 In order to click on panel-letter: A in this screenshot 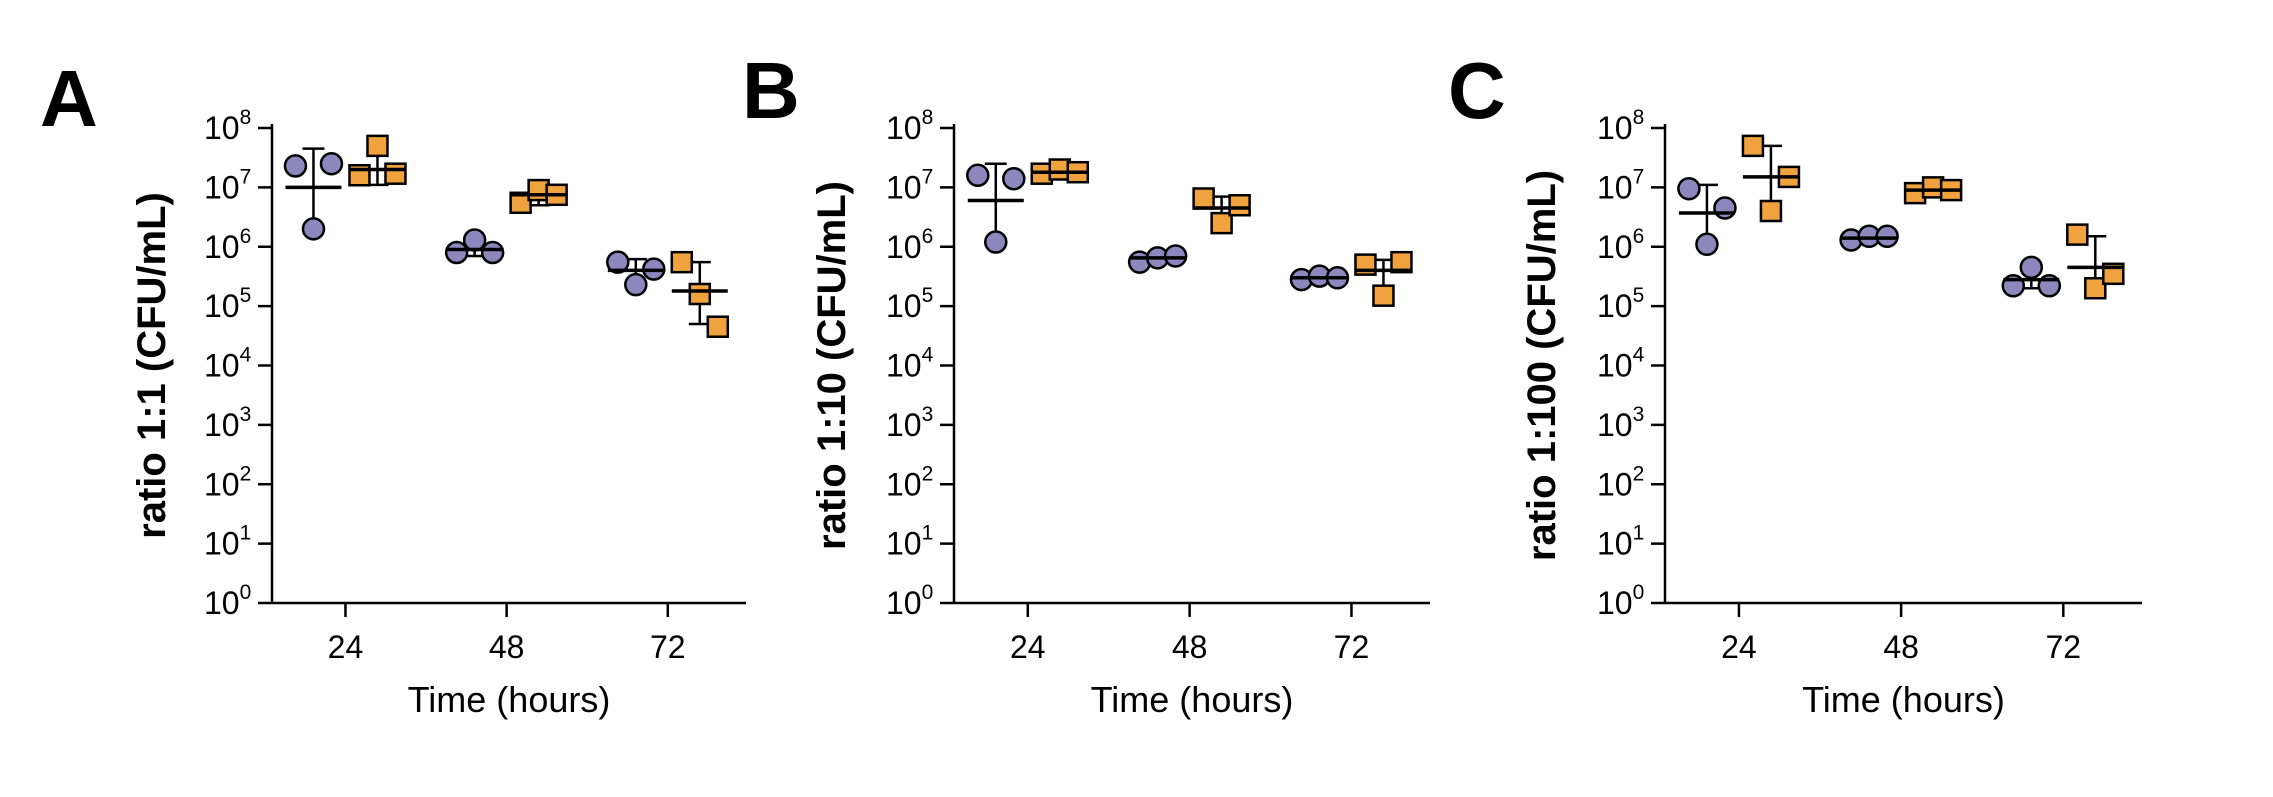, I will do `click(69, 98)`.